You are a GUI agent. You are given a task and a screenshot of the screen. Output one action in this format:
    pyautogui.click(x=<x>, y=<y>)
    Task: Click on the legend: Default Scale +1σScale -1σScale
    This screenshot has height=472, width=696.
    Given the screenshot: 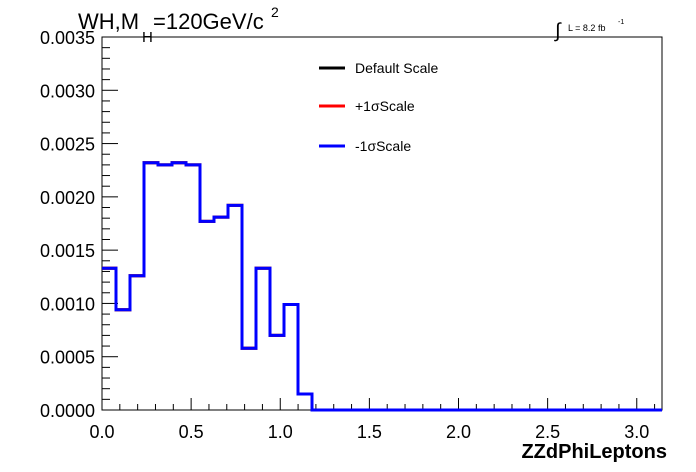 What is the action you would take?
    pyautogui.click(x=378, y=107)
    